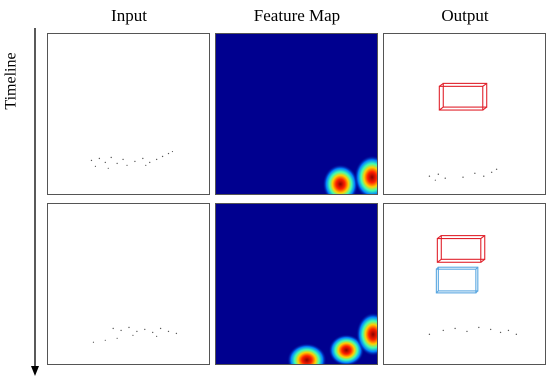  Describe the element at coordinates (297, 16) in the screenshot. I see `feature-map-column-header: Feature Map` at that location.